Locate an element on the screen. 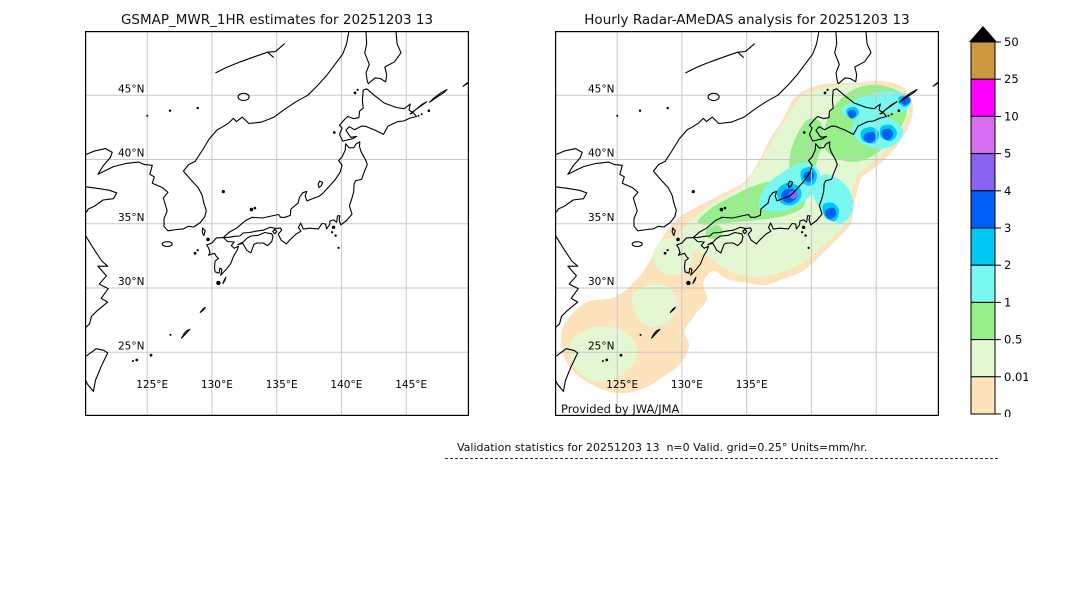 Image resolution: width=1080 pixels, height=612 pixels. colorbar-tick-label: 50 is located at coordinates (1011, 42).